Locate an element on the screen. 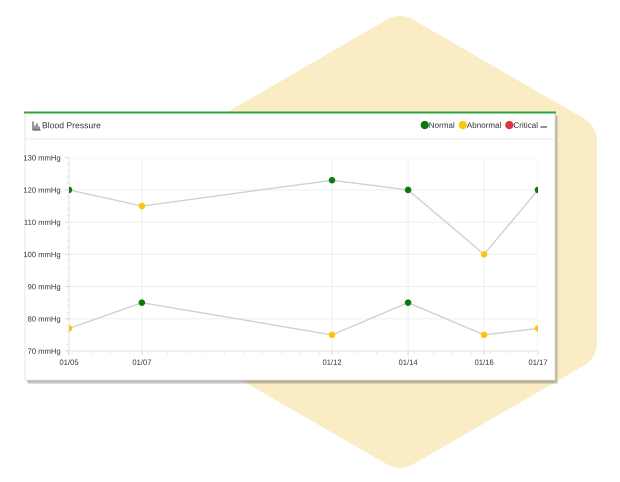 Image resolution: width=620 pixels, height=482 pixels. legend-label: Normal is located at coordinates (441, 125).